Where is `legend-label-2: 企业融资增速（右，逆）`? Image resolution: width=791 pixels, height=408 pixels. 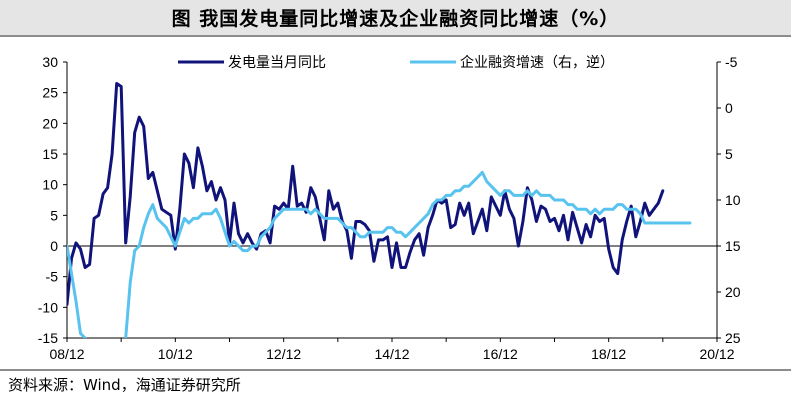 legend-label-2: 企业融资增速（右，逆） is located at coordinates (537, 62).